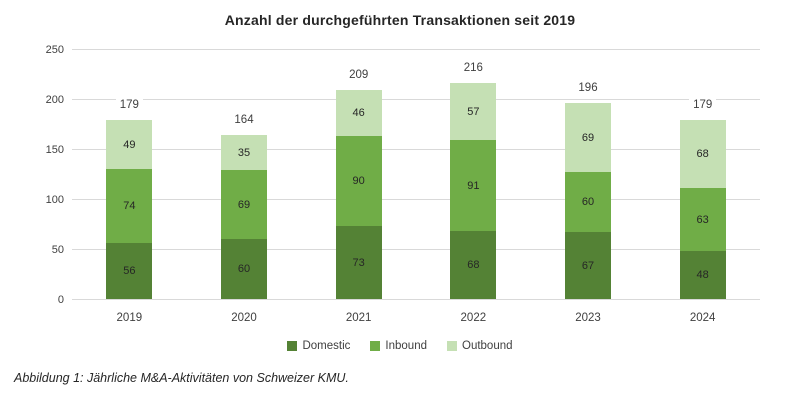 This screenshot has width=800, height=400. I want to click on segment-value-label: 56, so click(129, 271).